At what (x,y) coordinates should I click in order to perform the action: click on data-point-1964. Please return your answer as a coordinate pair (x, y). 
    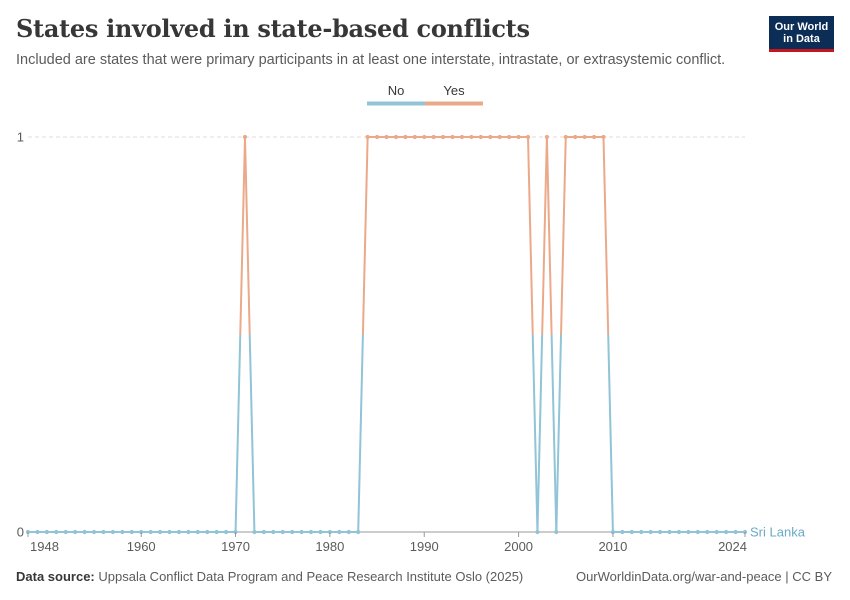
    Looking at the image, I should click on (179, 532).